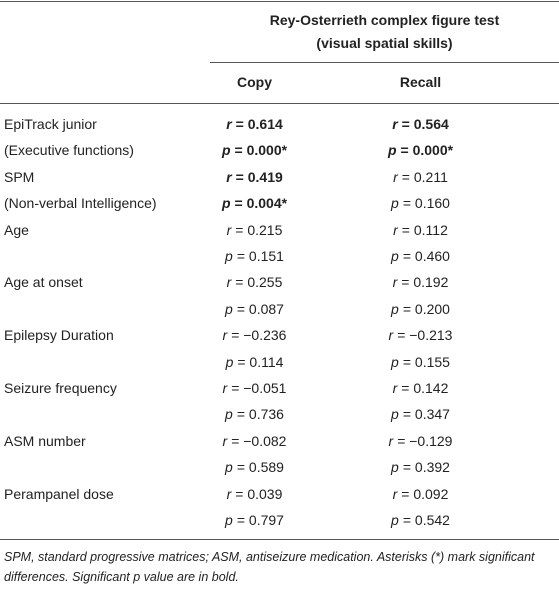  Describe the element at coordinates (45, 440) in the screenshot. I see `row-label: ASM number` at that location.